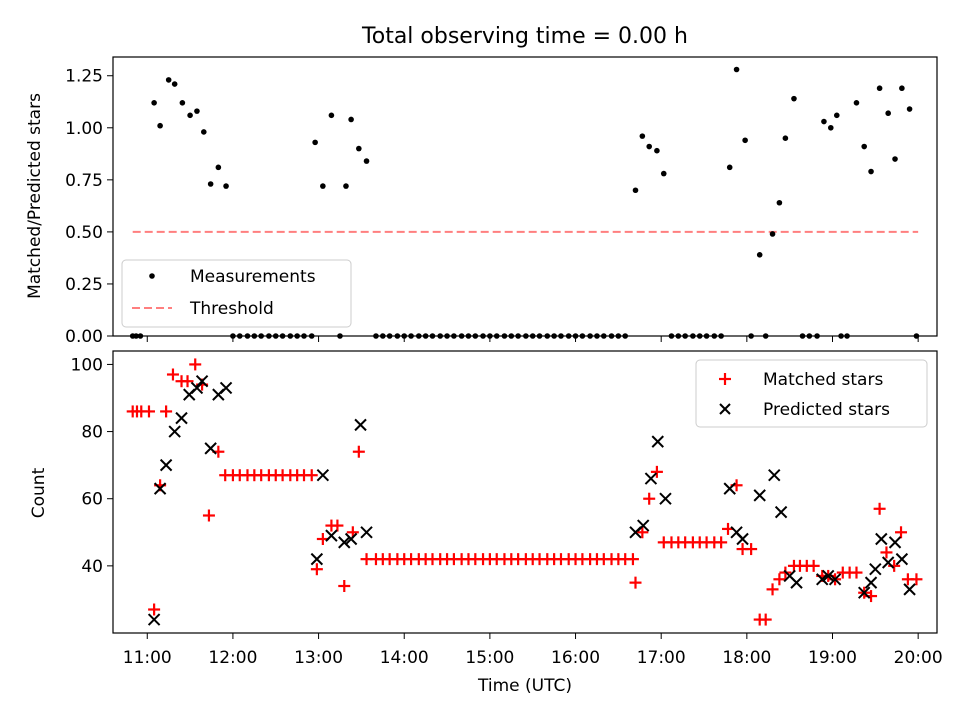  I want to click on bottom-legend: Matched stars Predicted stars, so click(811, 393).